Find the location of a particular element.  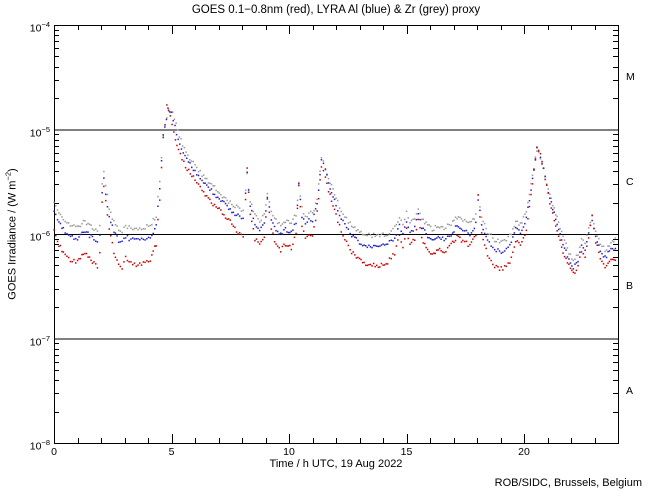

y-tick-label: 10⁻⁴ is located at coordinates (39, 27).